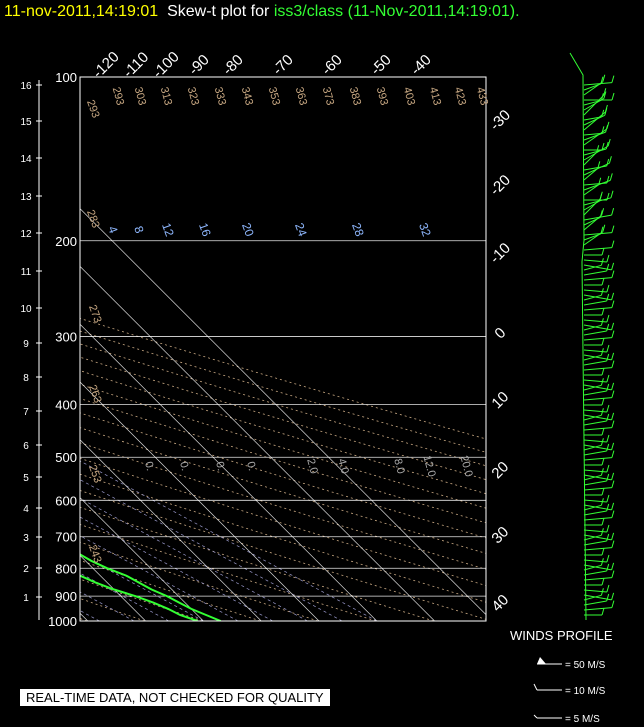 The width and height of the screenshot is (644, 727). I want to click on dry-adiabat-label: 423, so click(460, 96).